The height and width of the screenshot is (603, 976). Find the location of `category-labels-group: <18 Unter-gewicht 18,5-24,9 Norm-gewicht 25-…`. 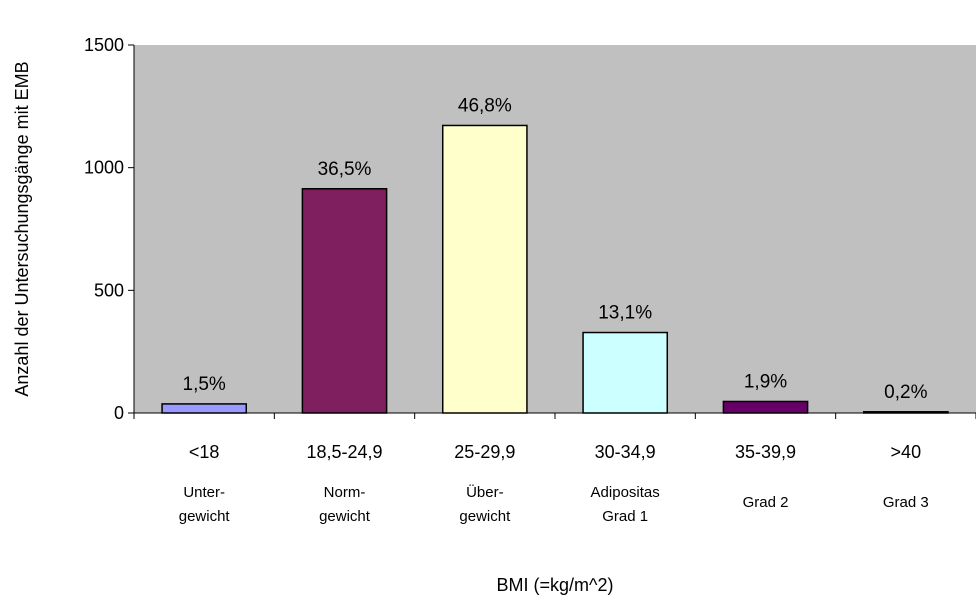

category-labels-group: <18 Unter-gewicht 18,5-24,9 Norm-gewicht 25-… is located at coordinates (554, 483).